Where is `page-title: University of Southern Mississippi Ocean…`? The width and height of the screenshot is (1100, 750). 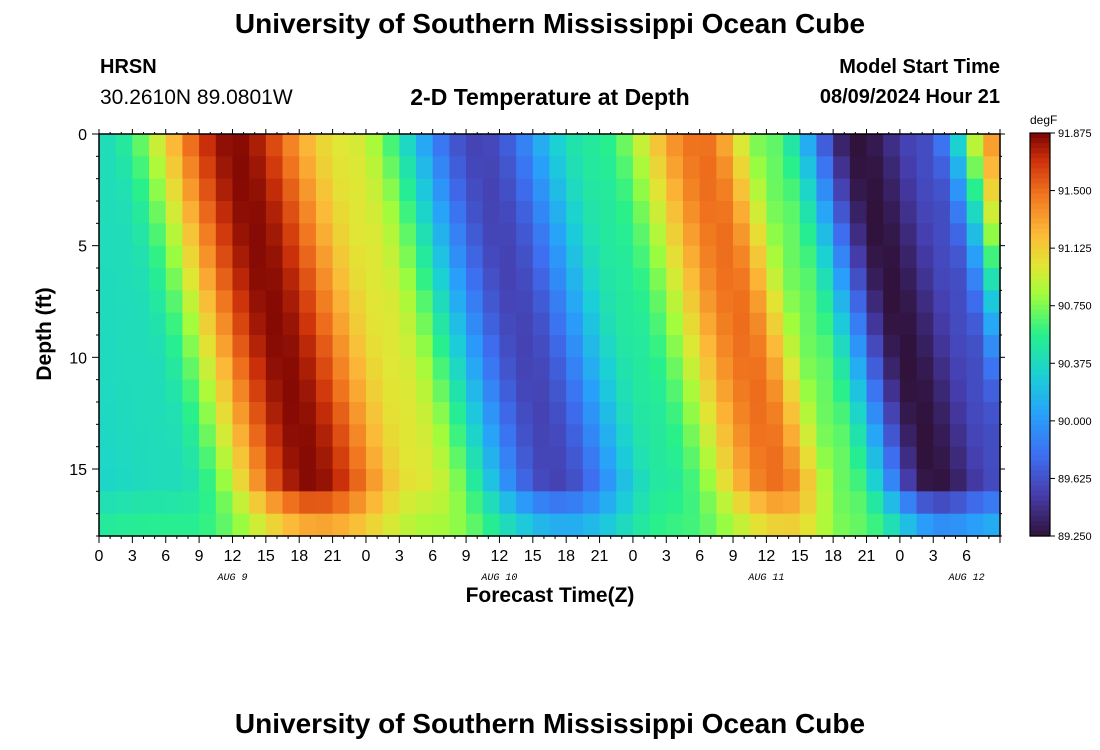
page-title: University of Southern Mississippi Ocean… is located at coordinates (550, 23).